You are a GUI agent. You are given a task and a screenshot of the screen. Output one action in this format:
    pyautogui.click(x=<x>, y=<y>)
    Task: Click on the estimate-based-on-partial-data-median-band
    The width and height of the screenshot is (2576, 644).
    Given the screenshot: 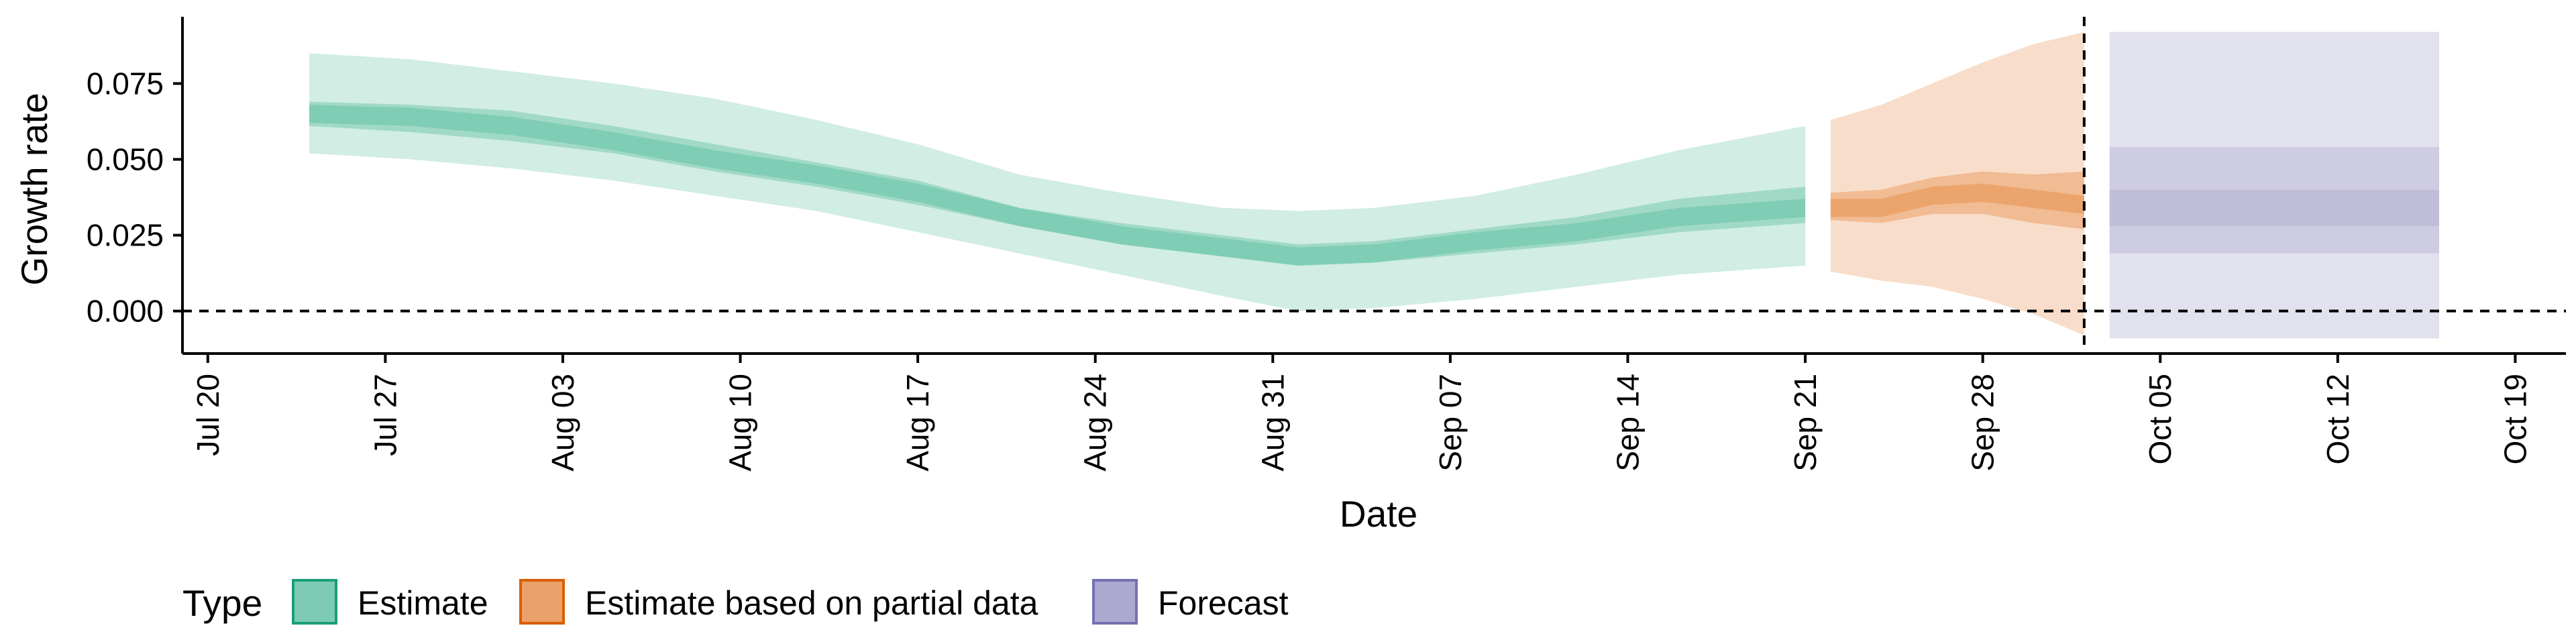 What is the action you would take?
    pyautogui.click(x=1957, y=200)
    